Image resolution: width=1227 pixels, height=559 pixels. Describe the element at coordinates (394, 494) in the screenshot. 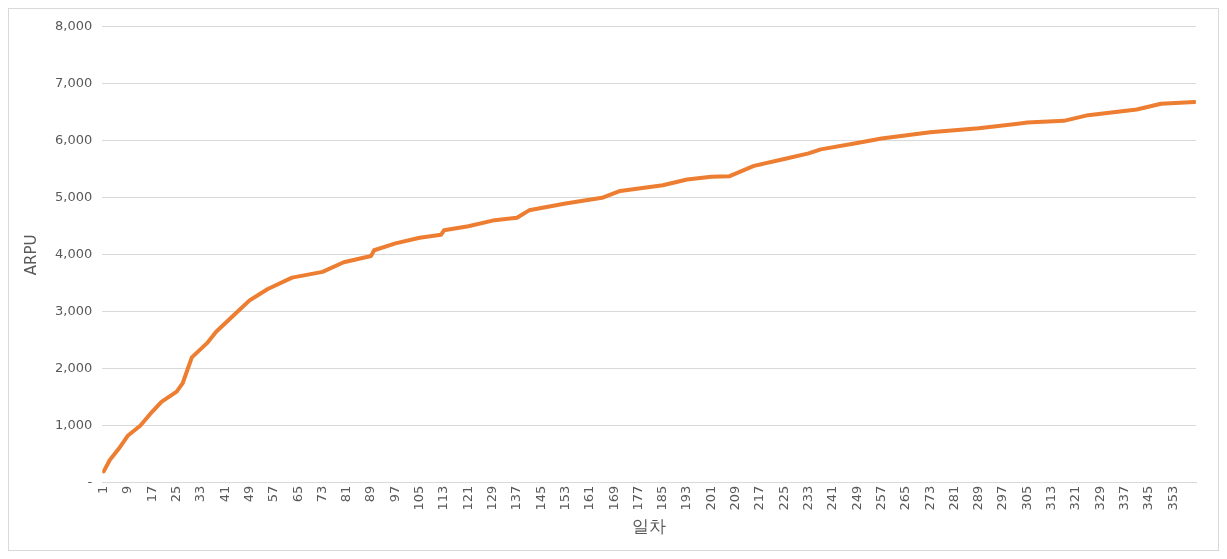

I see `x-tick-label: 97` at that location.